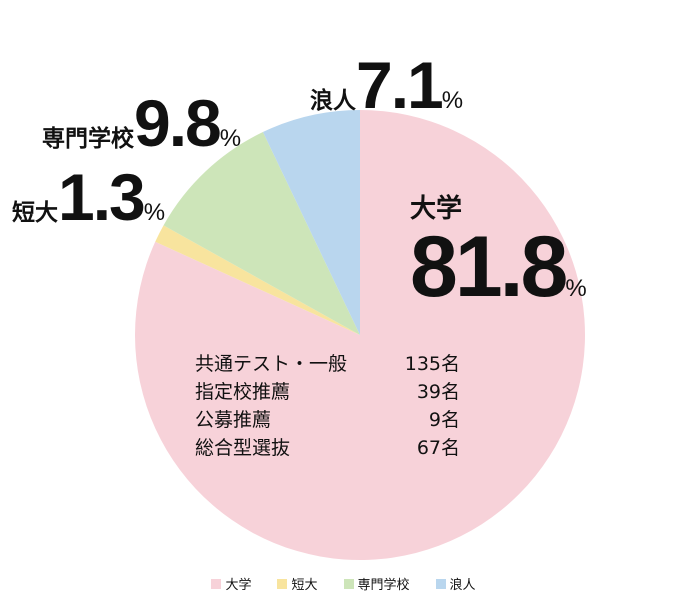 The height and width of the screenshot is (606, 687). I want to click on callout-ronin-label: 浪人, so click(333, 101).